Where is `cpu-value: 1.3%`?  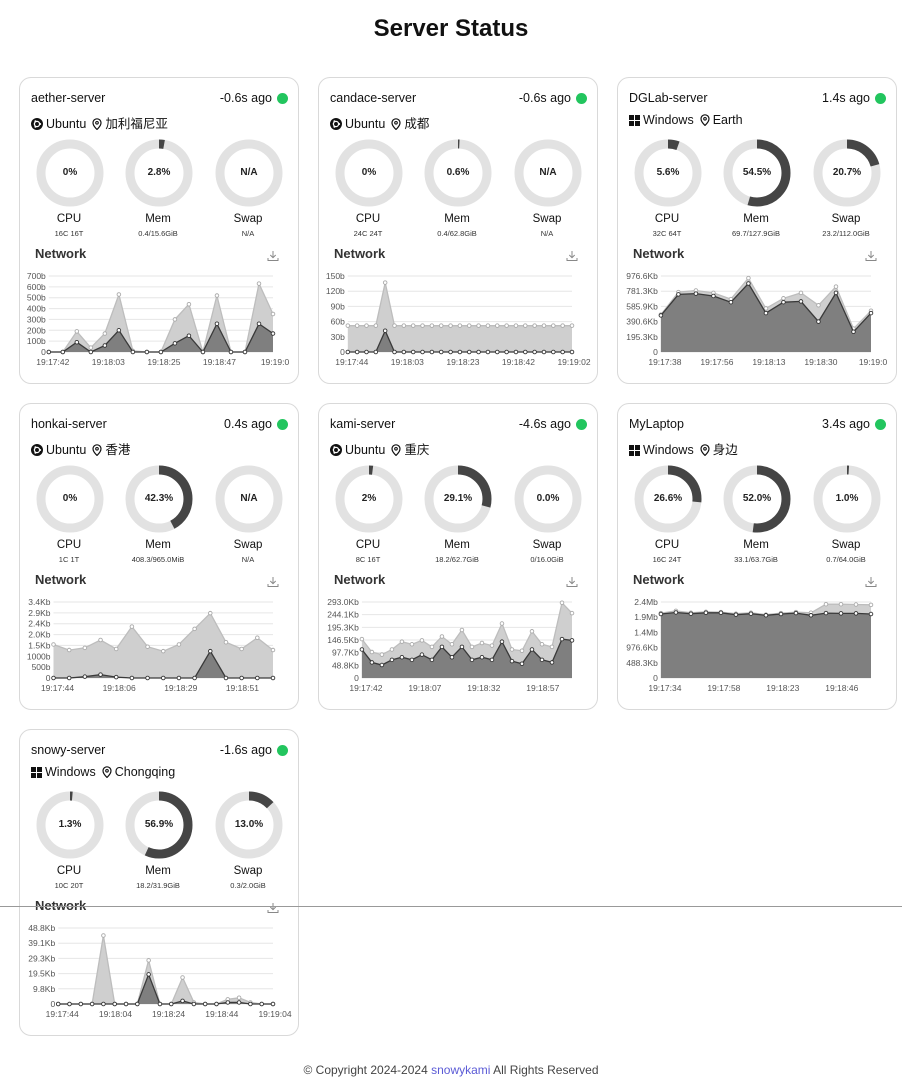 cpu-value: 1.3% is located at coordinates (70, 824).